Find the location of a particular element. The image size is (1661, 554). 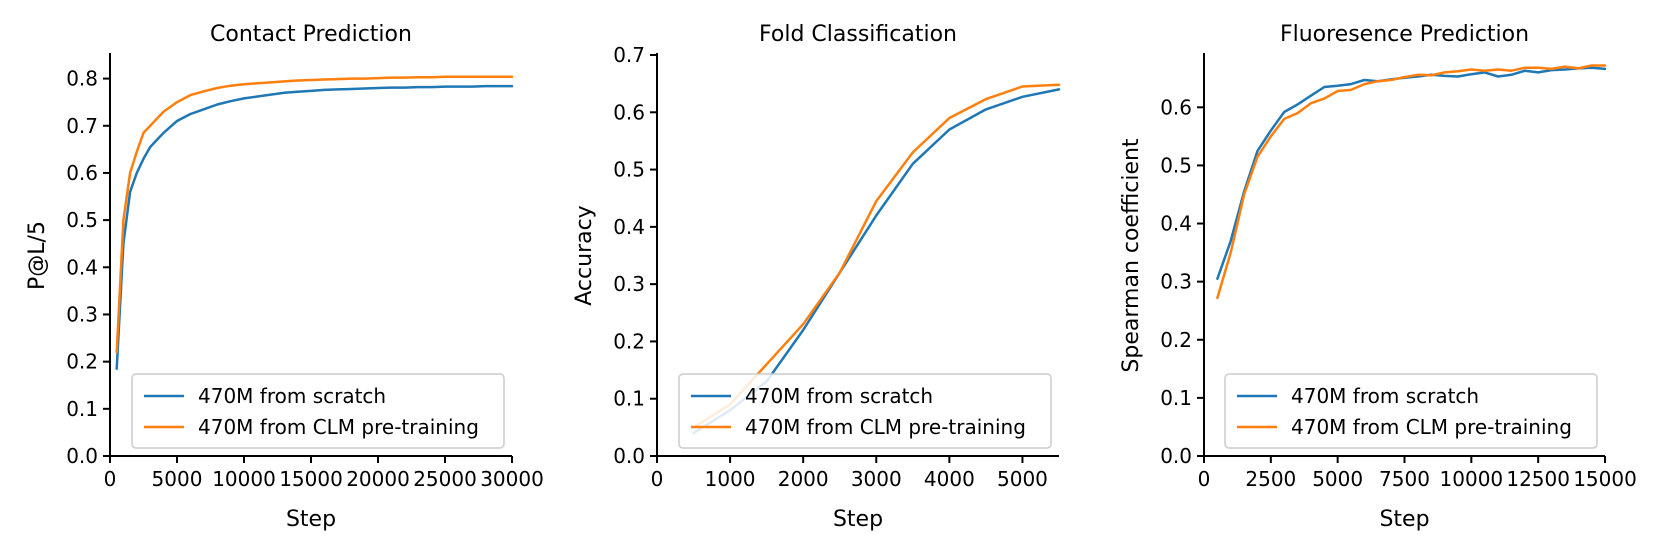

x-tick-label: 3000 is located at coordinates (876, 479).